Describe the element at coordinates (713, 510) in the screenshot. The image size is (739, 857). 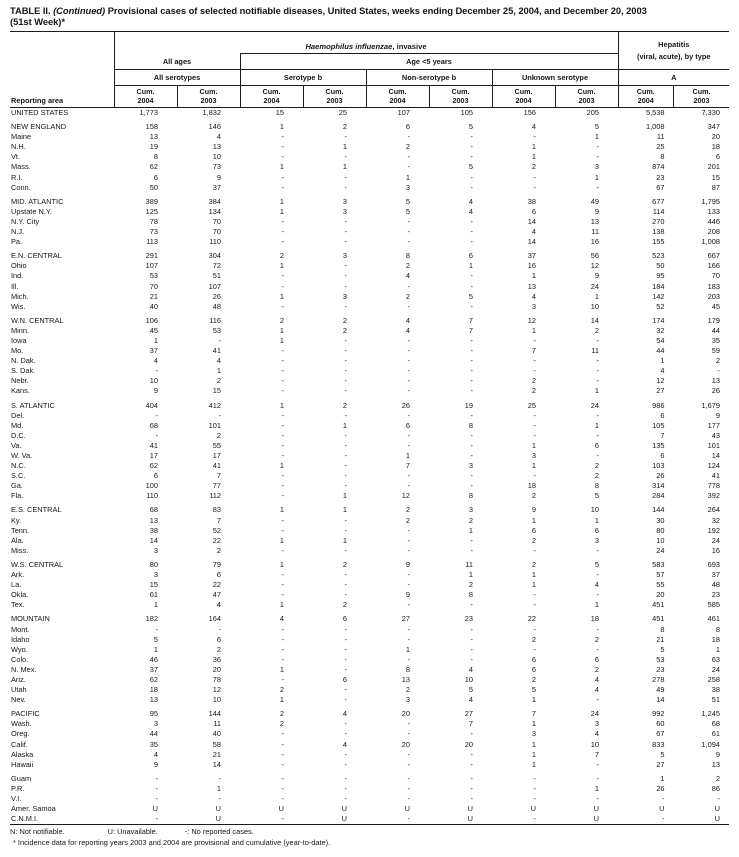
I see `value-cell: 264` at that location.